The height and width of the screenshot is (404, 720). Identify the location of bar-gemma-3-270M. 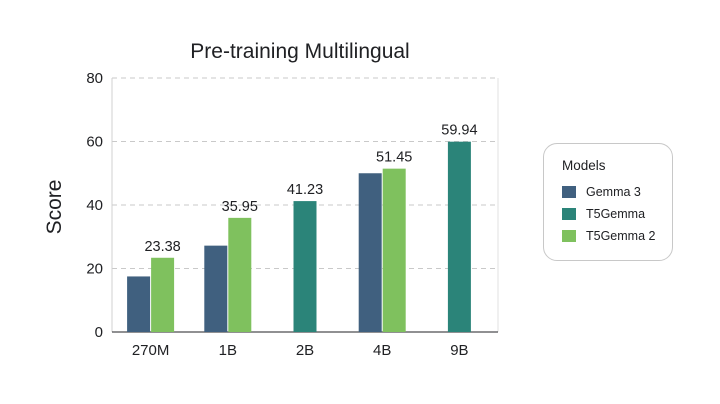
(139, 304).